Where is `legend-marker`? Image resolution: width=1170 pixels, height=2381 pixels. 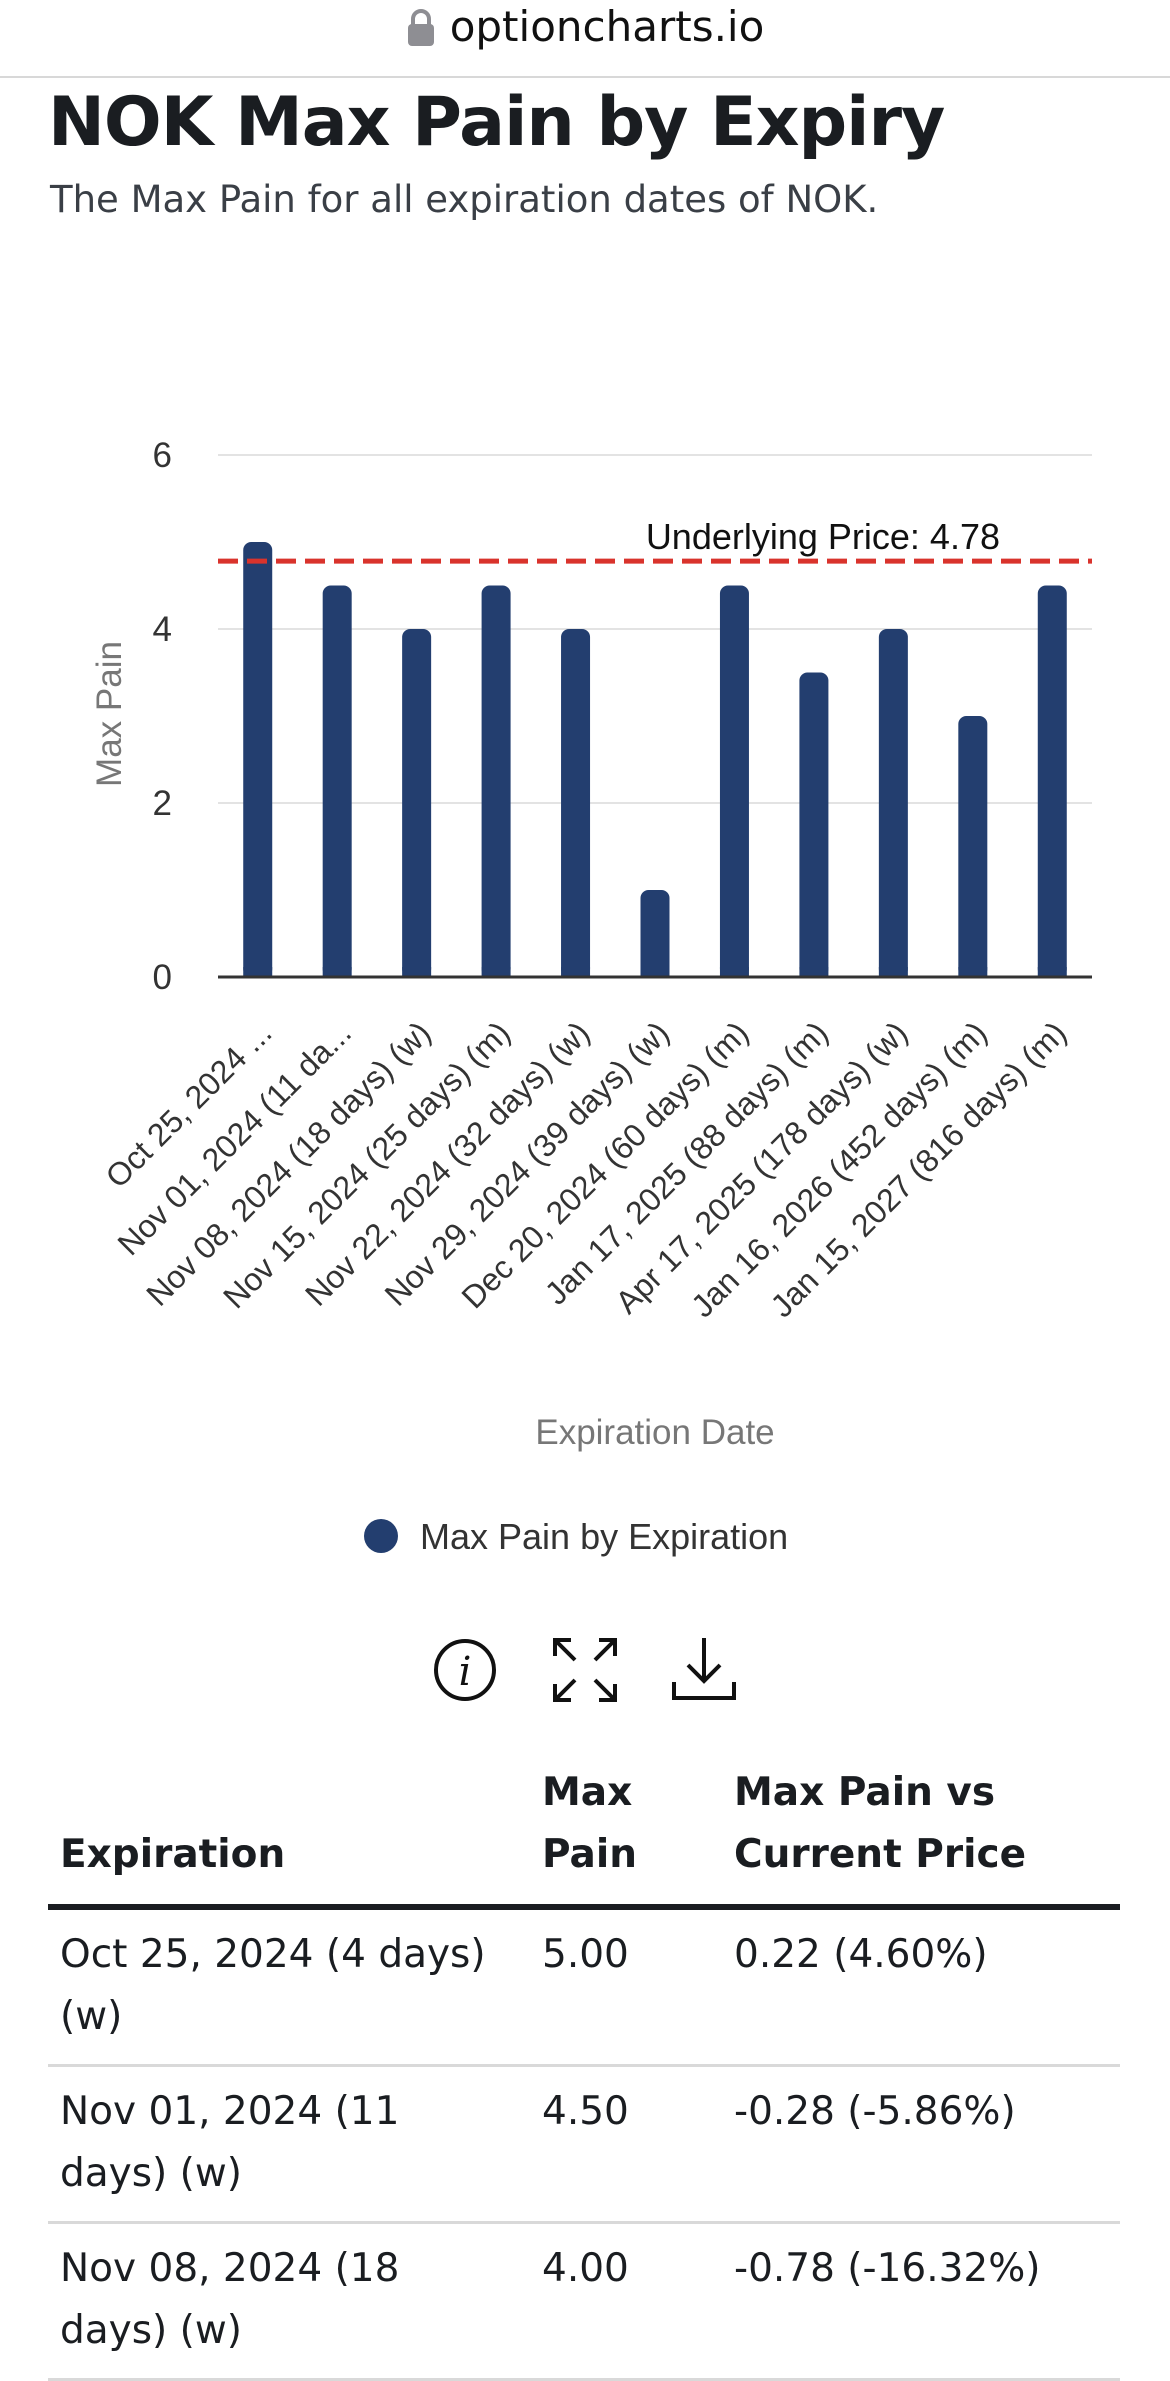 legend-marker is located at coordinates (381, 1536).